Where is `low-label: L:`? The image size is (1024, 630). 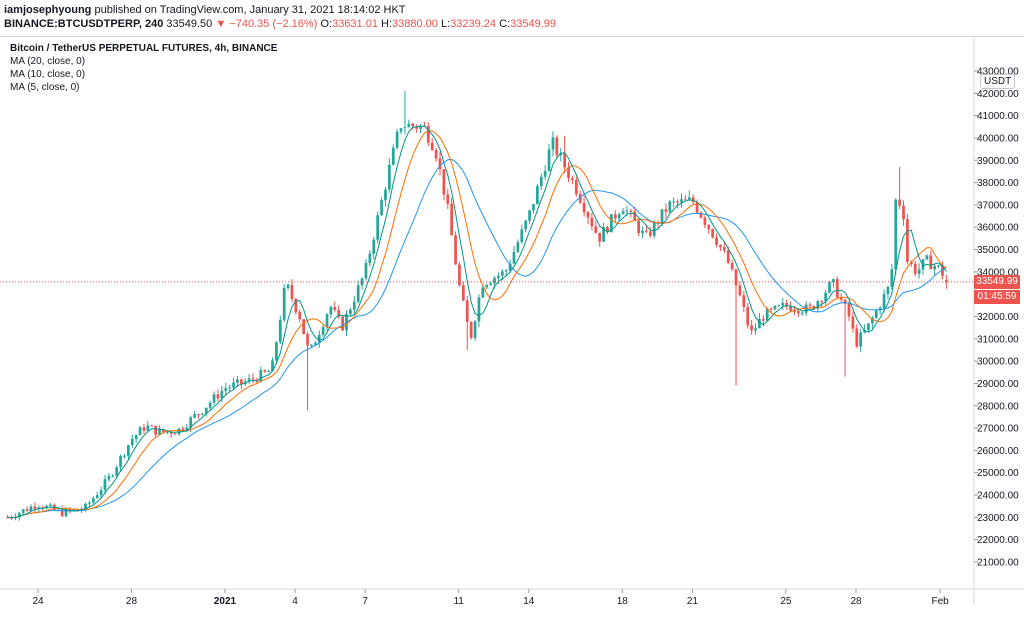 low-label: L: is located at coordinates (445, 24).